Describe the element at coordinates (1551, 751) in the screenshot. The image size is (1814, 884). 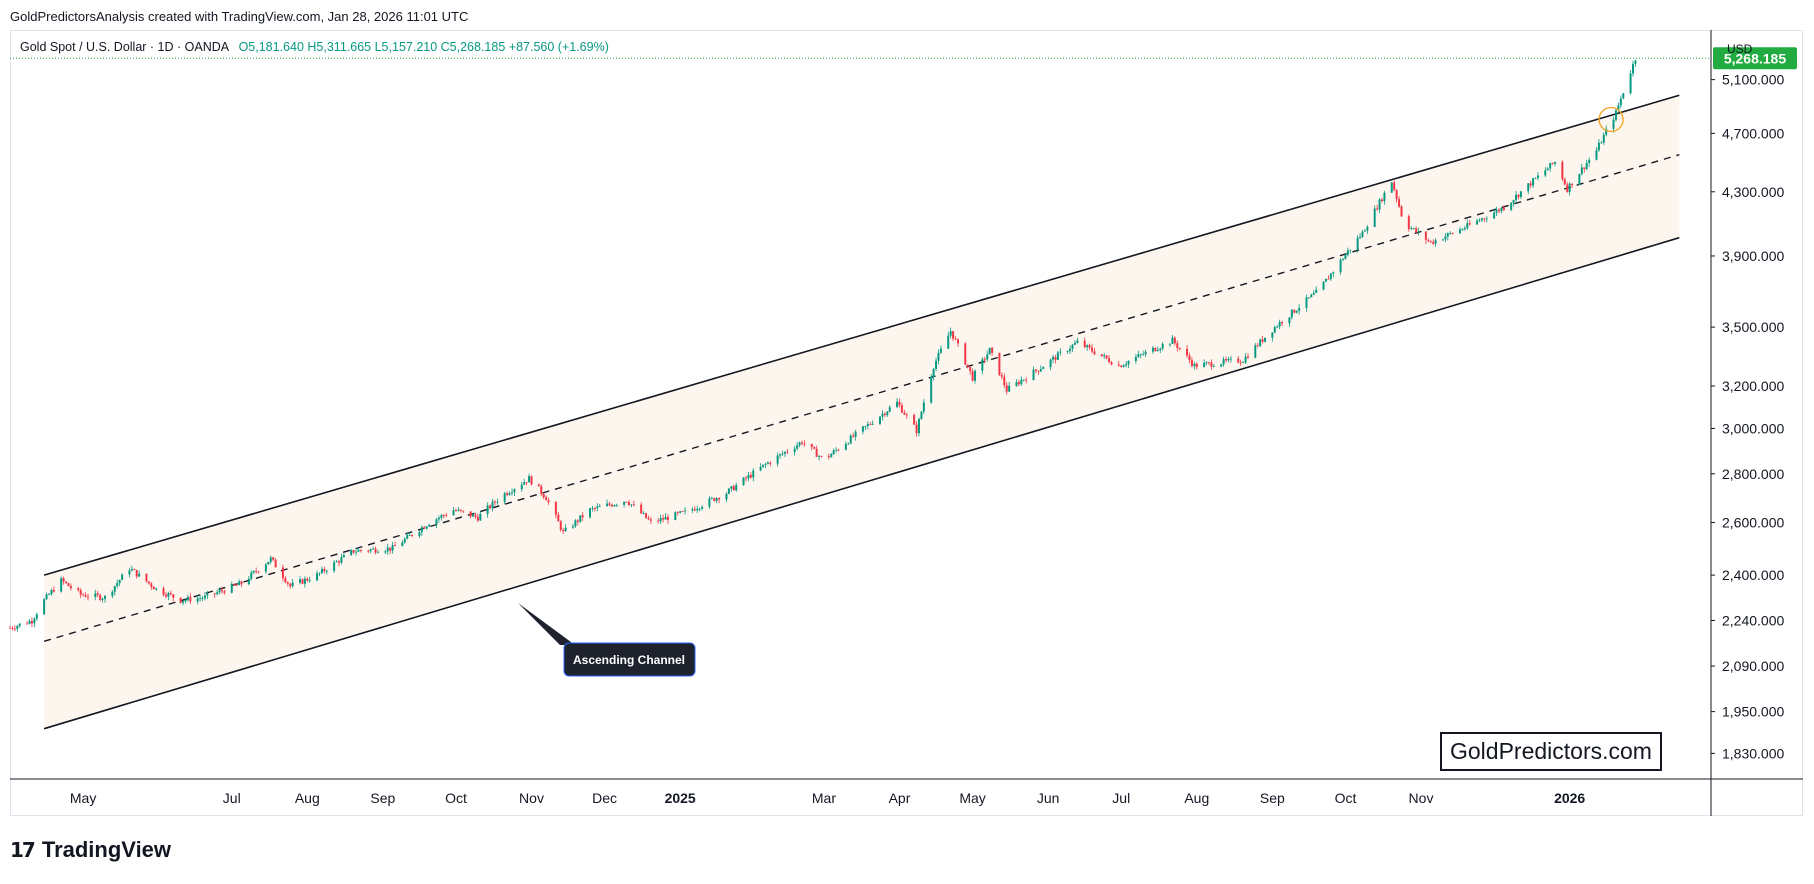
I see `watermark-brand: GoldPredictors.com` at that location.